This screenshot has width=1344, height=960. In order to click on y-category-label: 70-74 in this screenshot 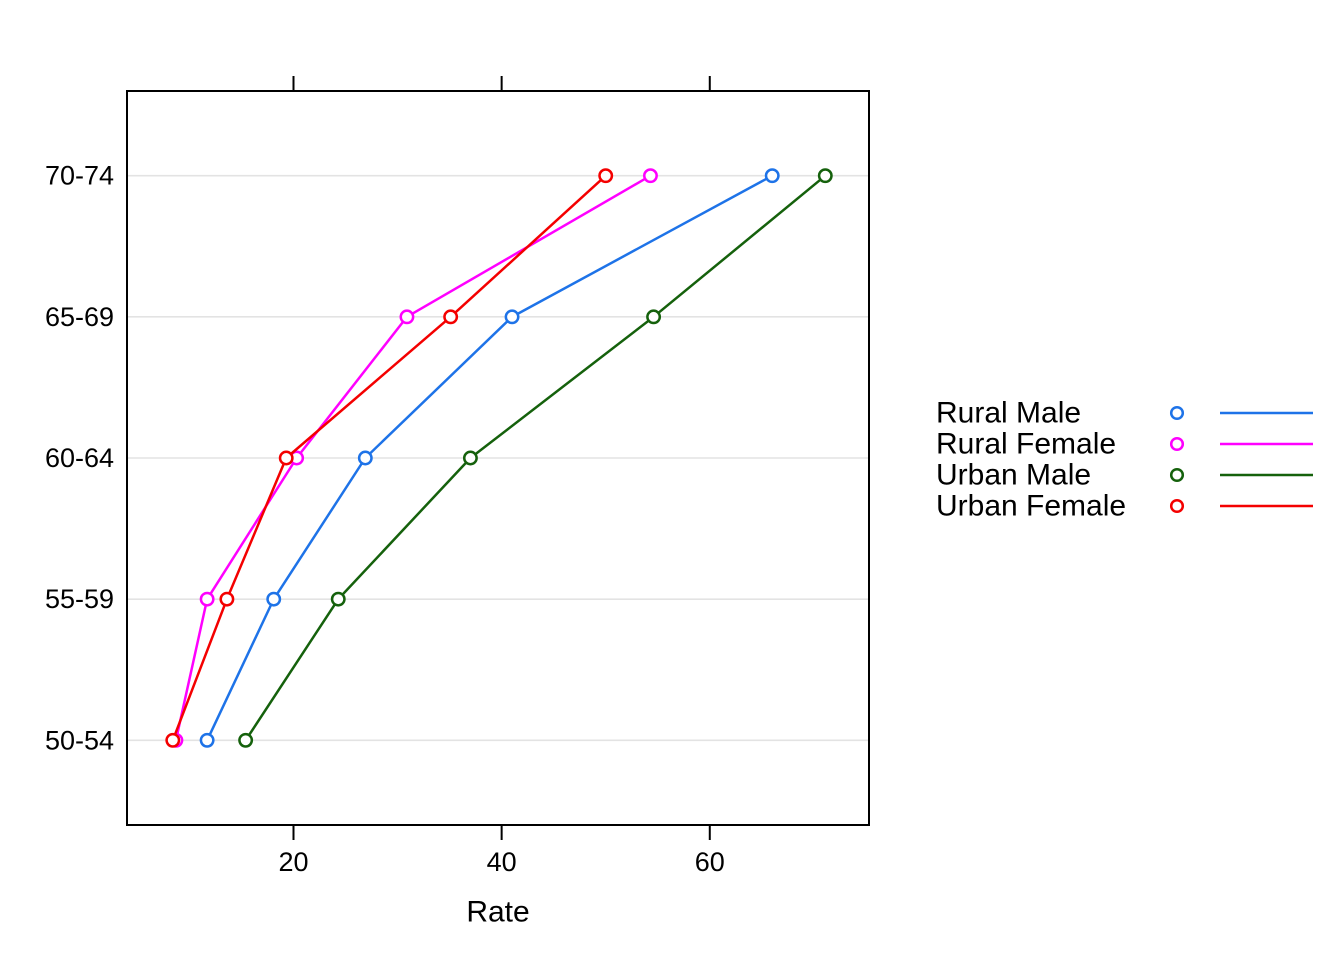, I will do `click(79, 176)`.